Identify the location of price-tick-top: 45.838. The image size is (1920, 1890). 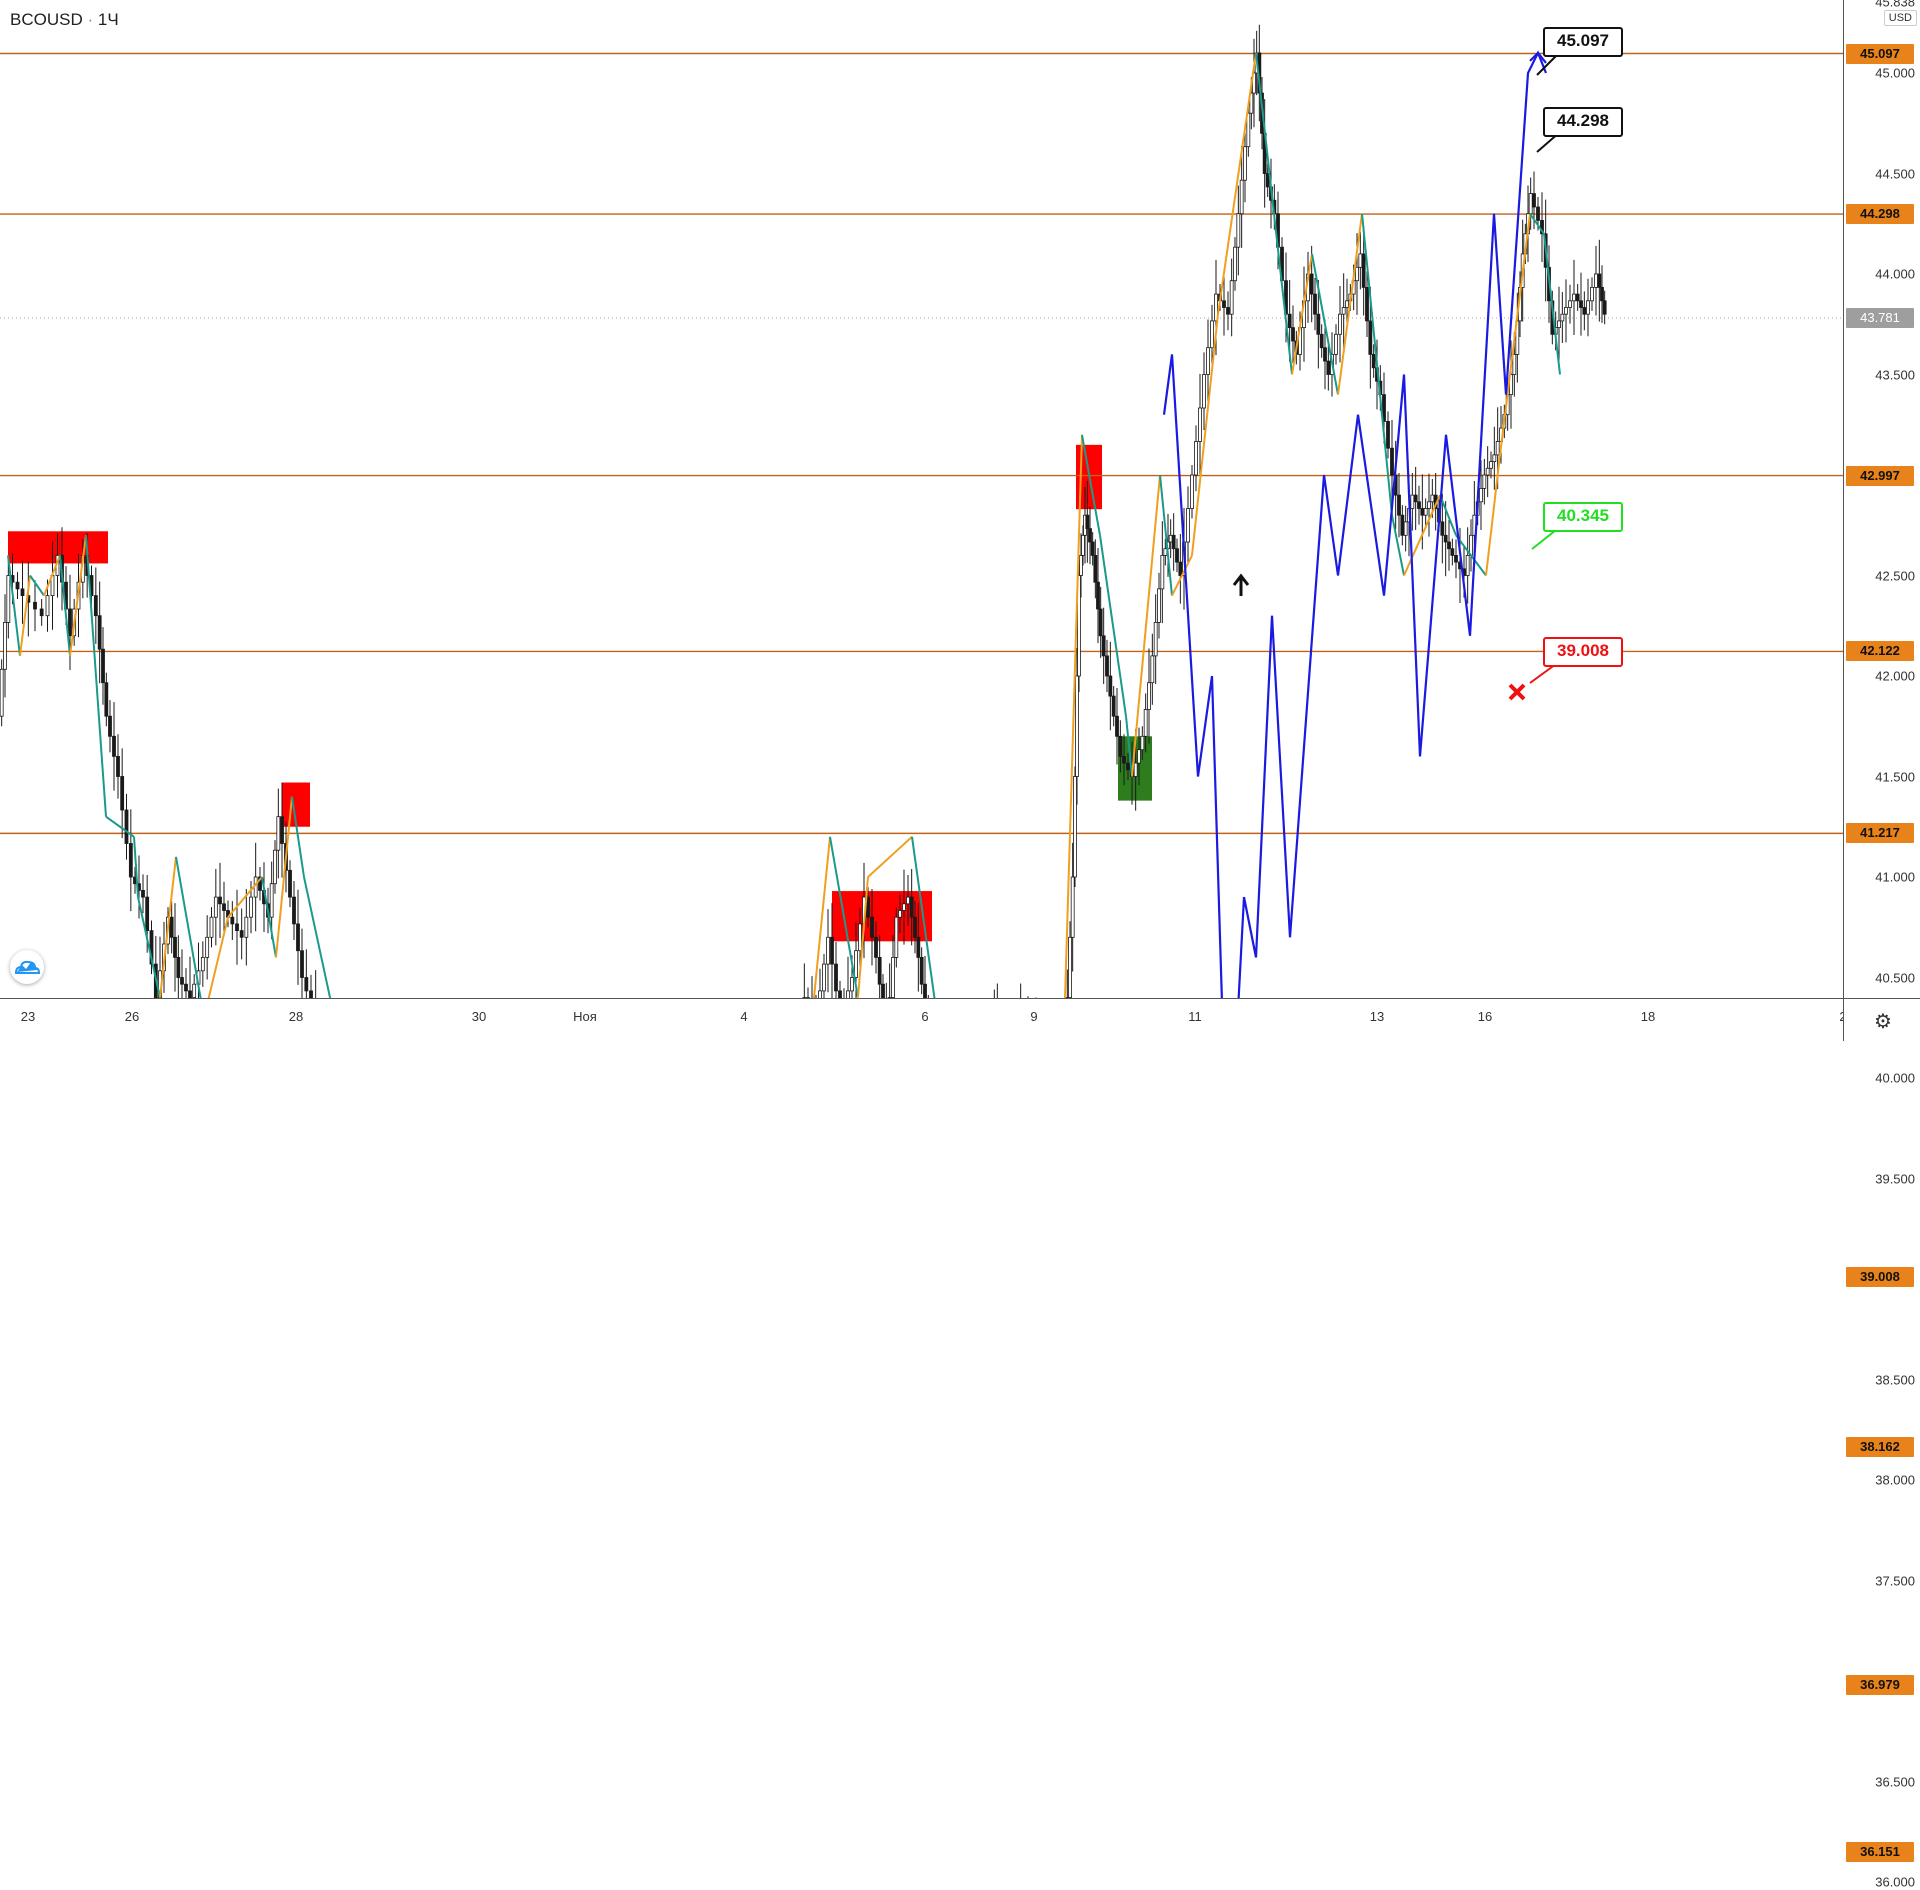
(1895, 5).